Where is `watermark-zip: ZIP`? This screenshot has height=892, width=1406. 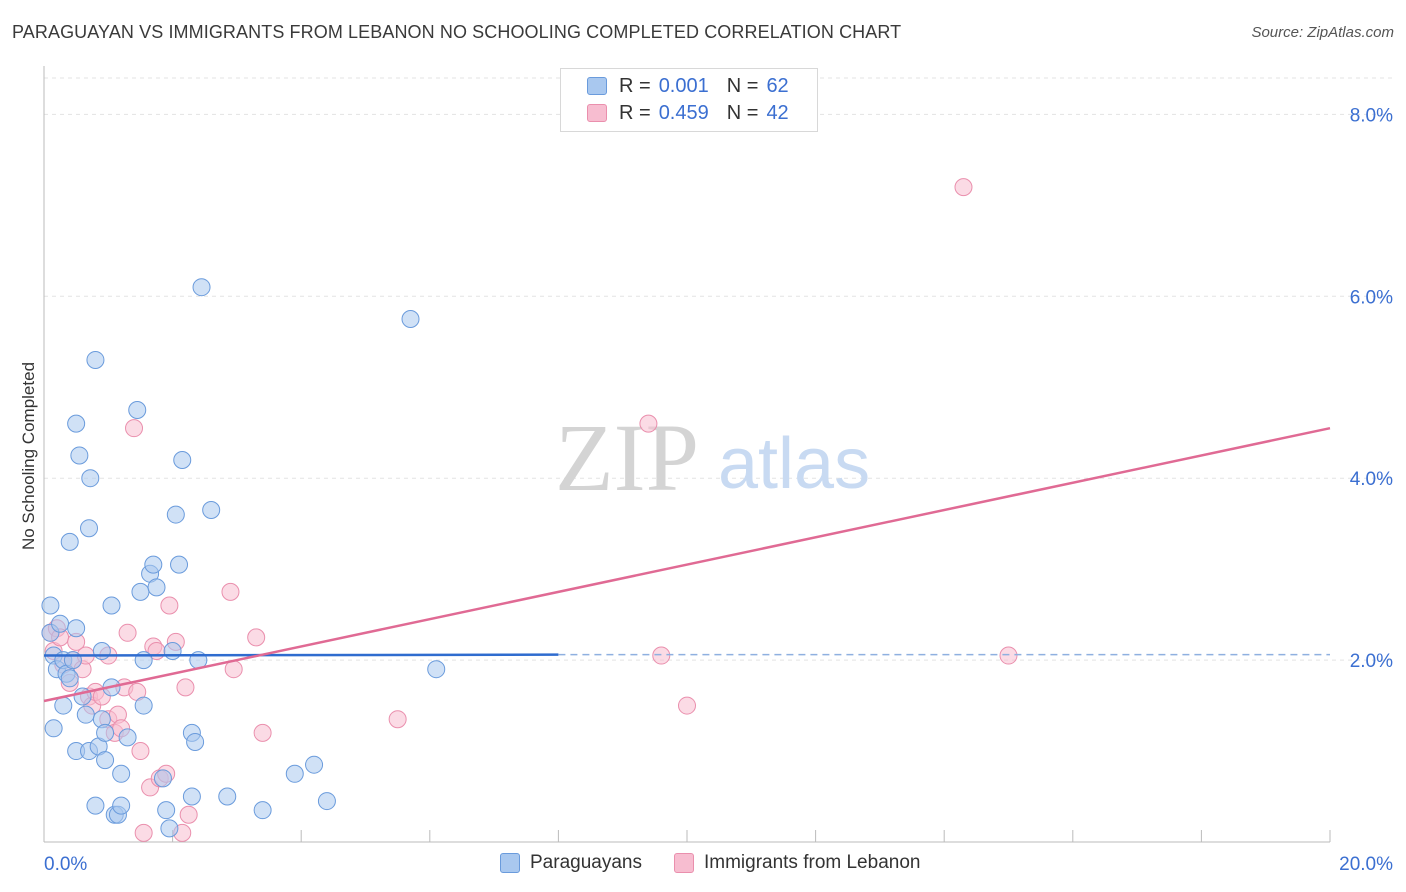
watermark-zip: ZIP is located at coordinates (627, 457).